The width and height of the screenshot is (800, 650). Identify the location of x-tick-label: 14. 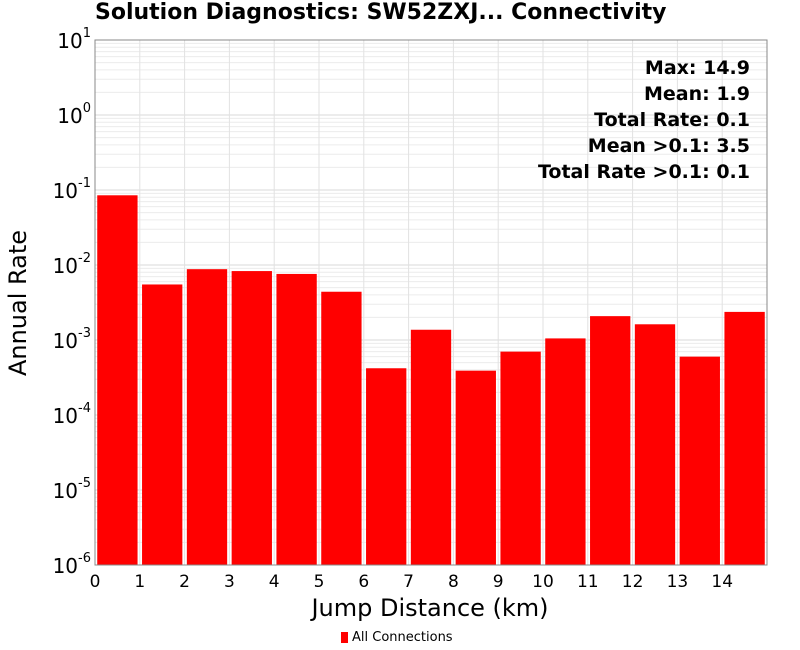
(722, 582).